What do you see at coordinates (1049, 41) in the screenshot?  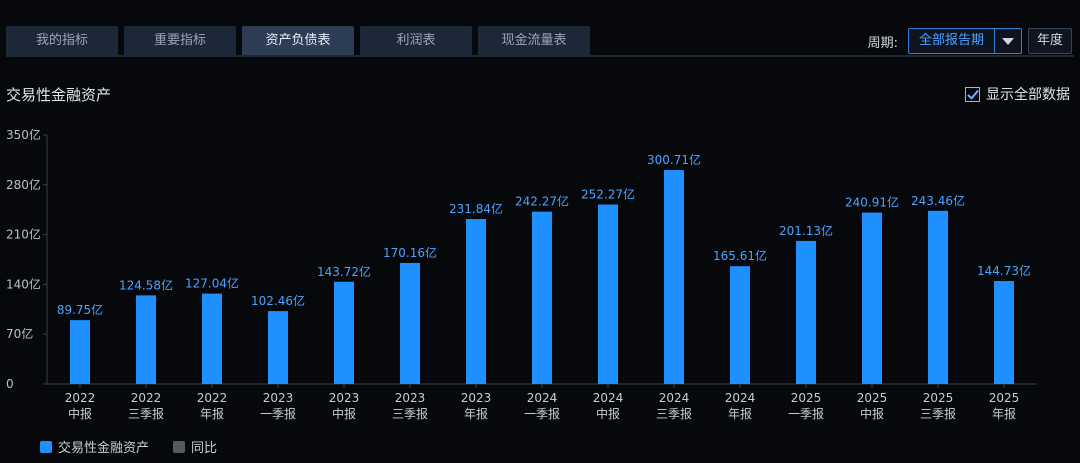 I see `year-button: 年度` at bounding box center [1049, 41].